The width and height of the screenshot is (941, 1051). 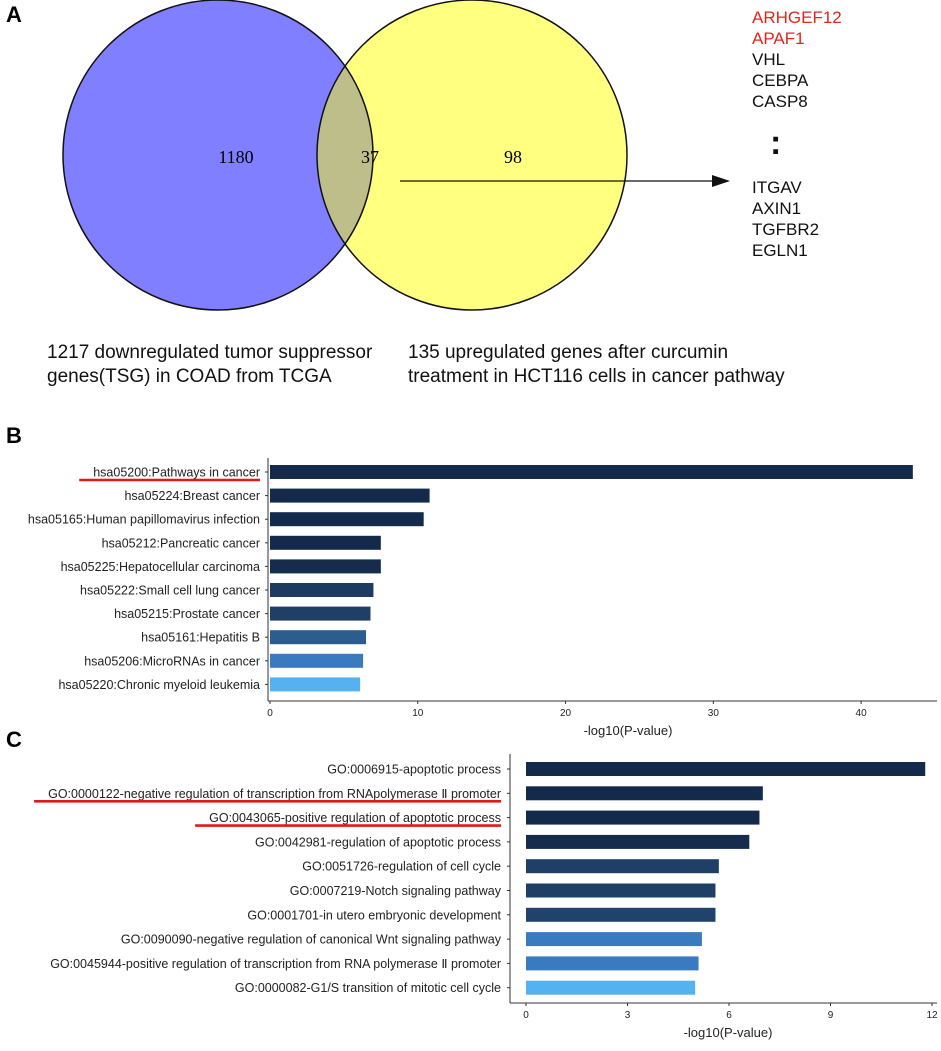 I want to click on category-label: hsa05222:Small cell lung cancer, so click(x=170, y=591).